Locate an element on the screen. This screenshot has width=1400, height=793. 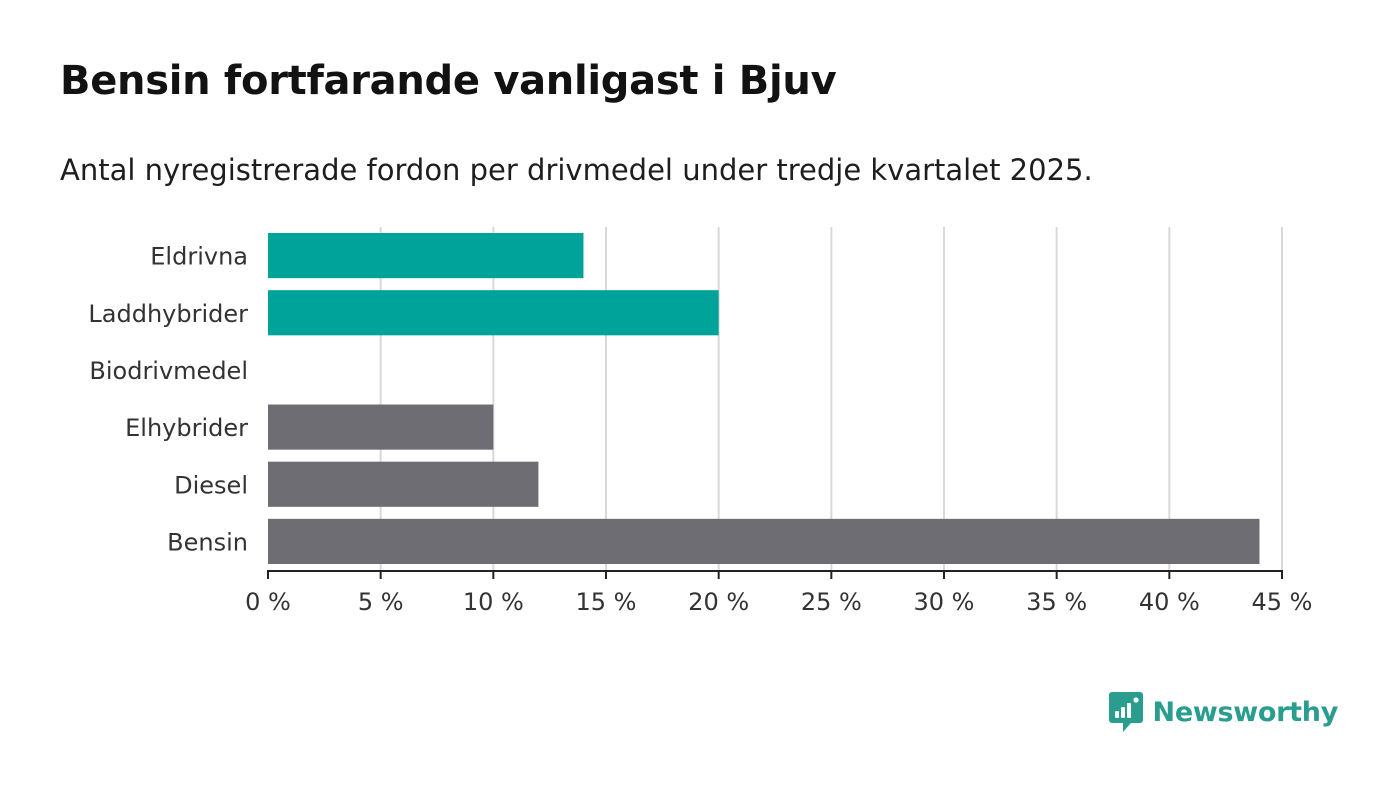
x-tick-label: 0 % is located at coordinates (268, 602).